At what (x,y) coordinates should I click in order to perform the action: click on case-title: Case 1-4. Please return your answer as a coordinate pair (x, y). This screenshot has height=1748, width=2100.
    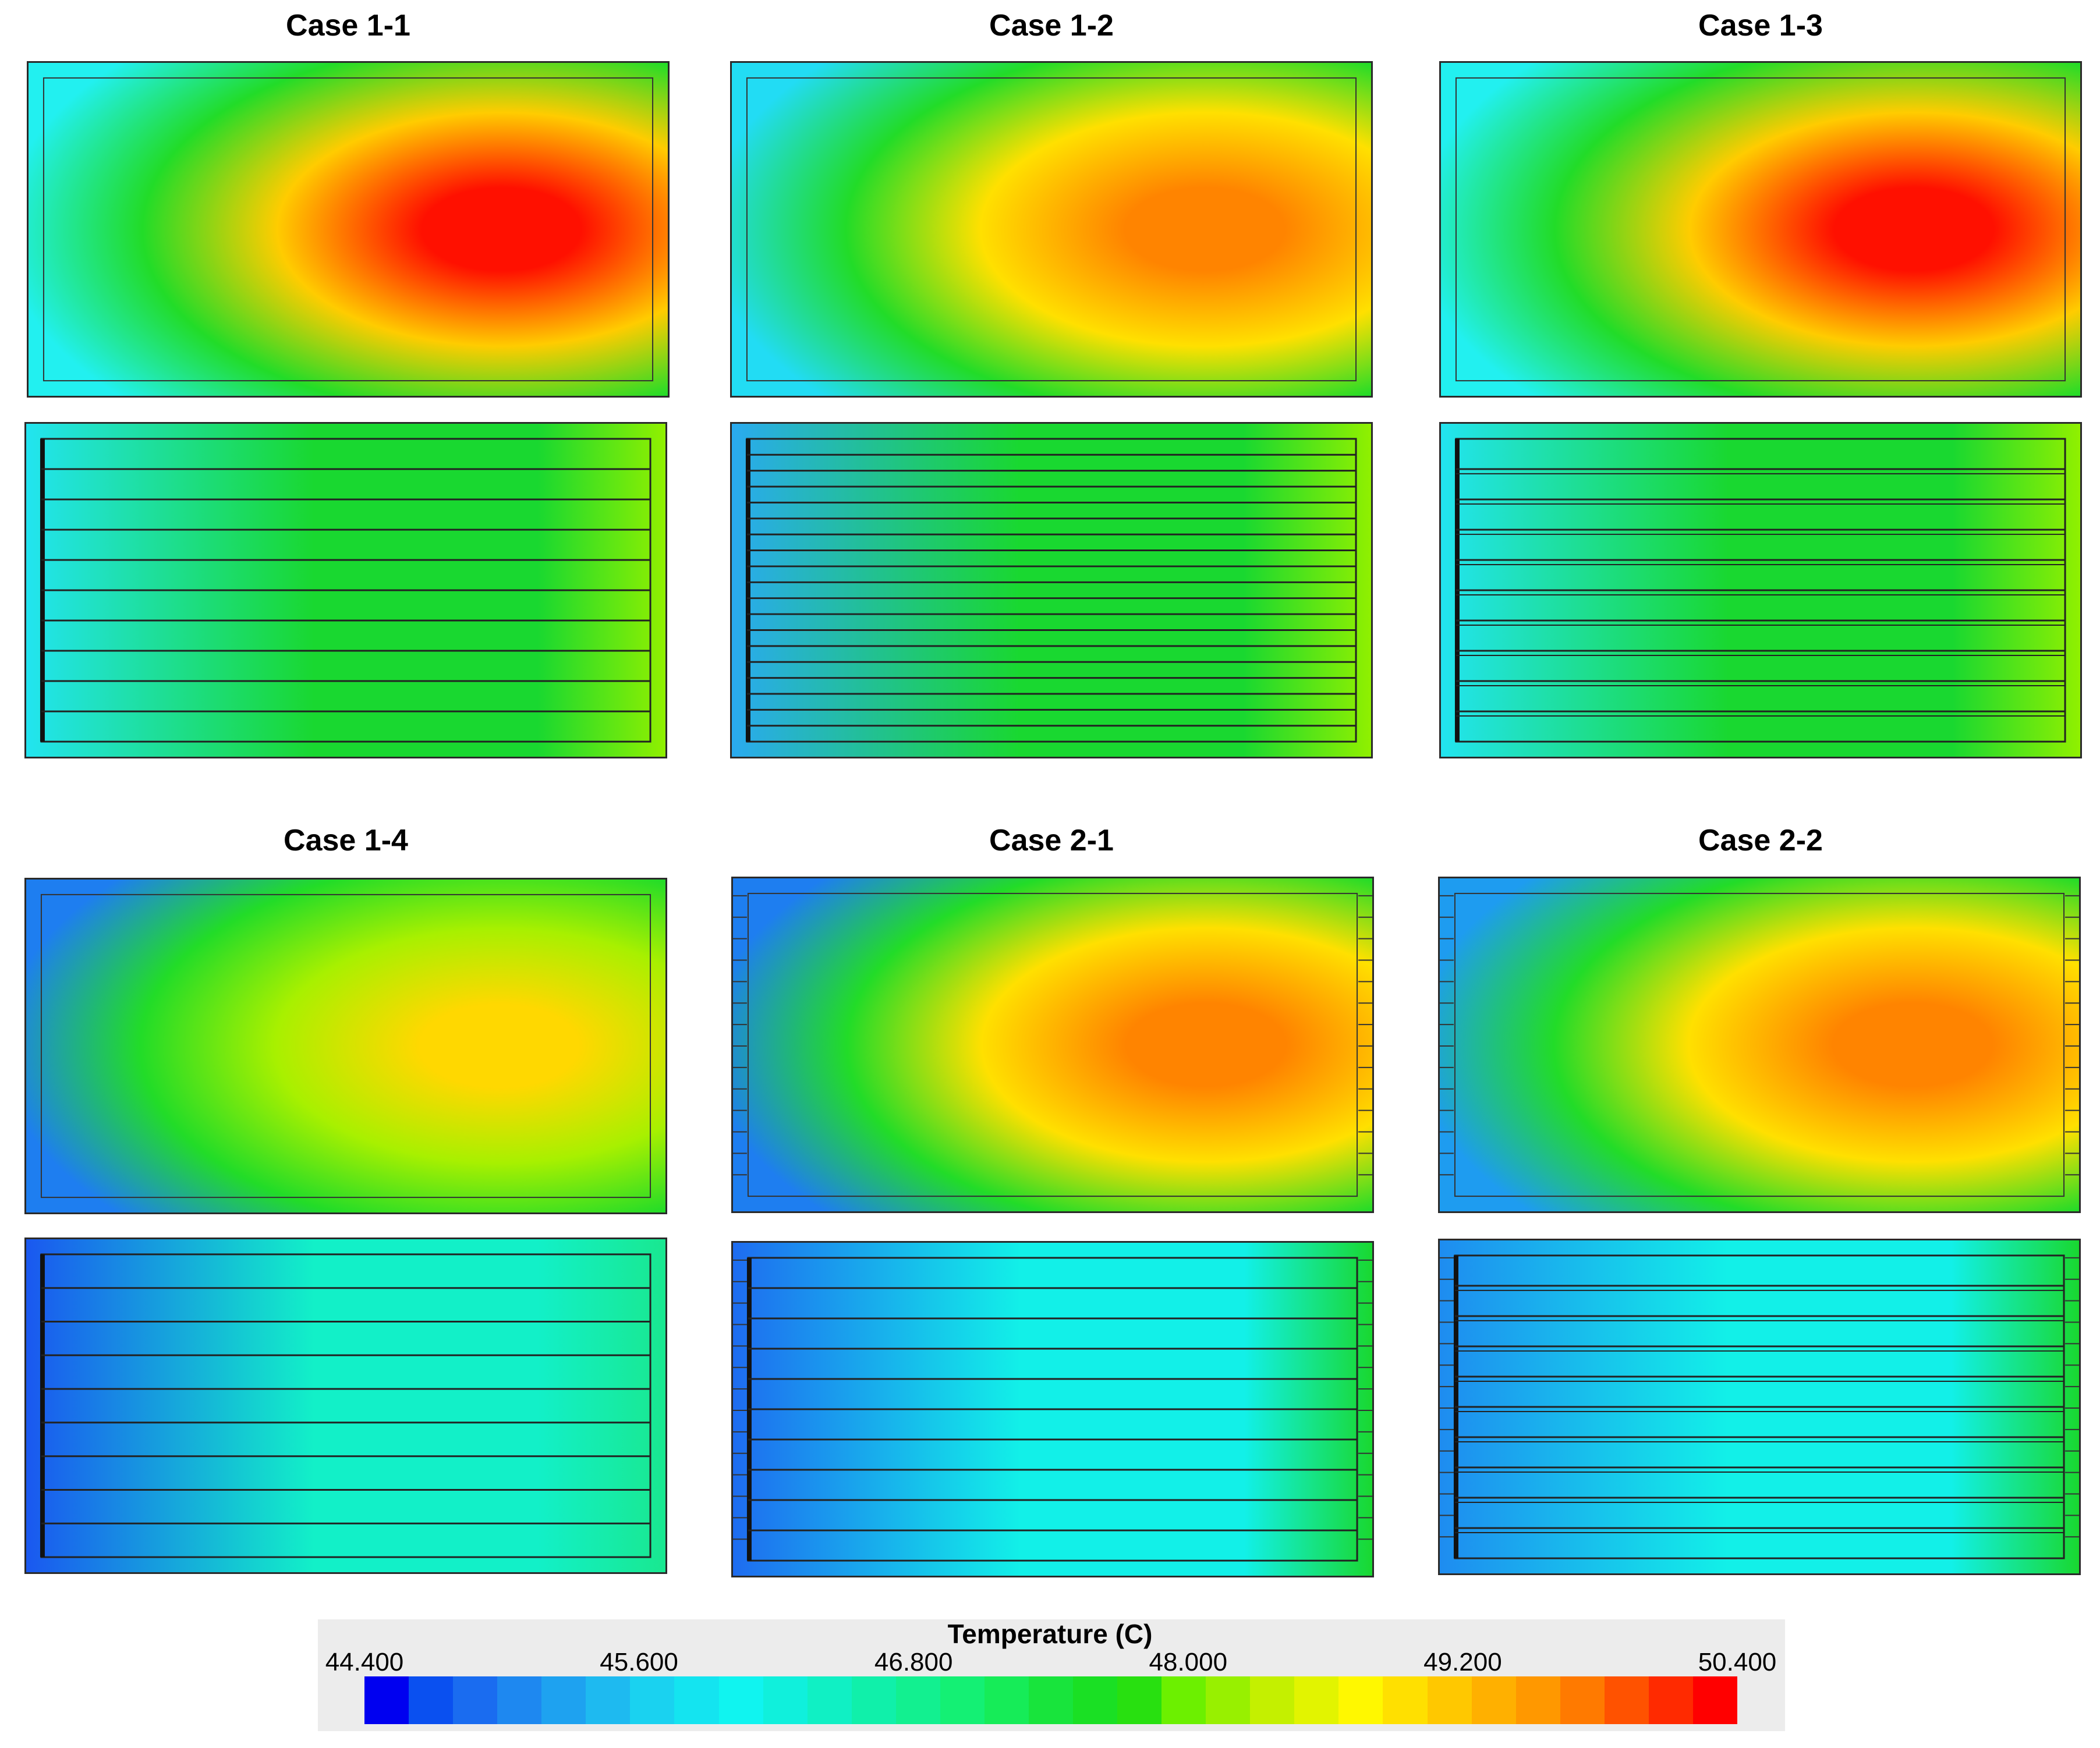
    Looking at the image, I should click on (346, 841).